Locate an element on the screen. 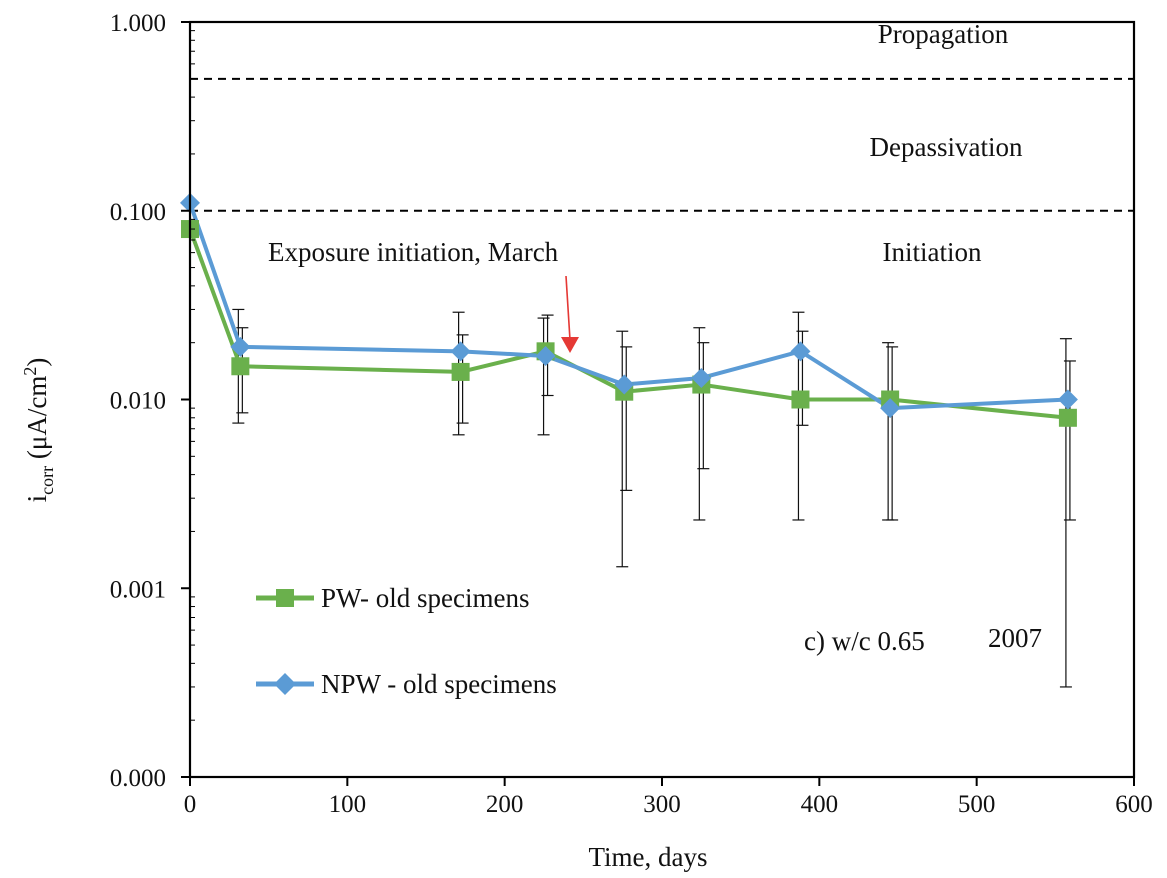 Image resolution: width=1167 pixels, height=878 pixels. y-tick-label: 0.000 is located at coordinates (138, 778).